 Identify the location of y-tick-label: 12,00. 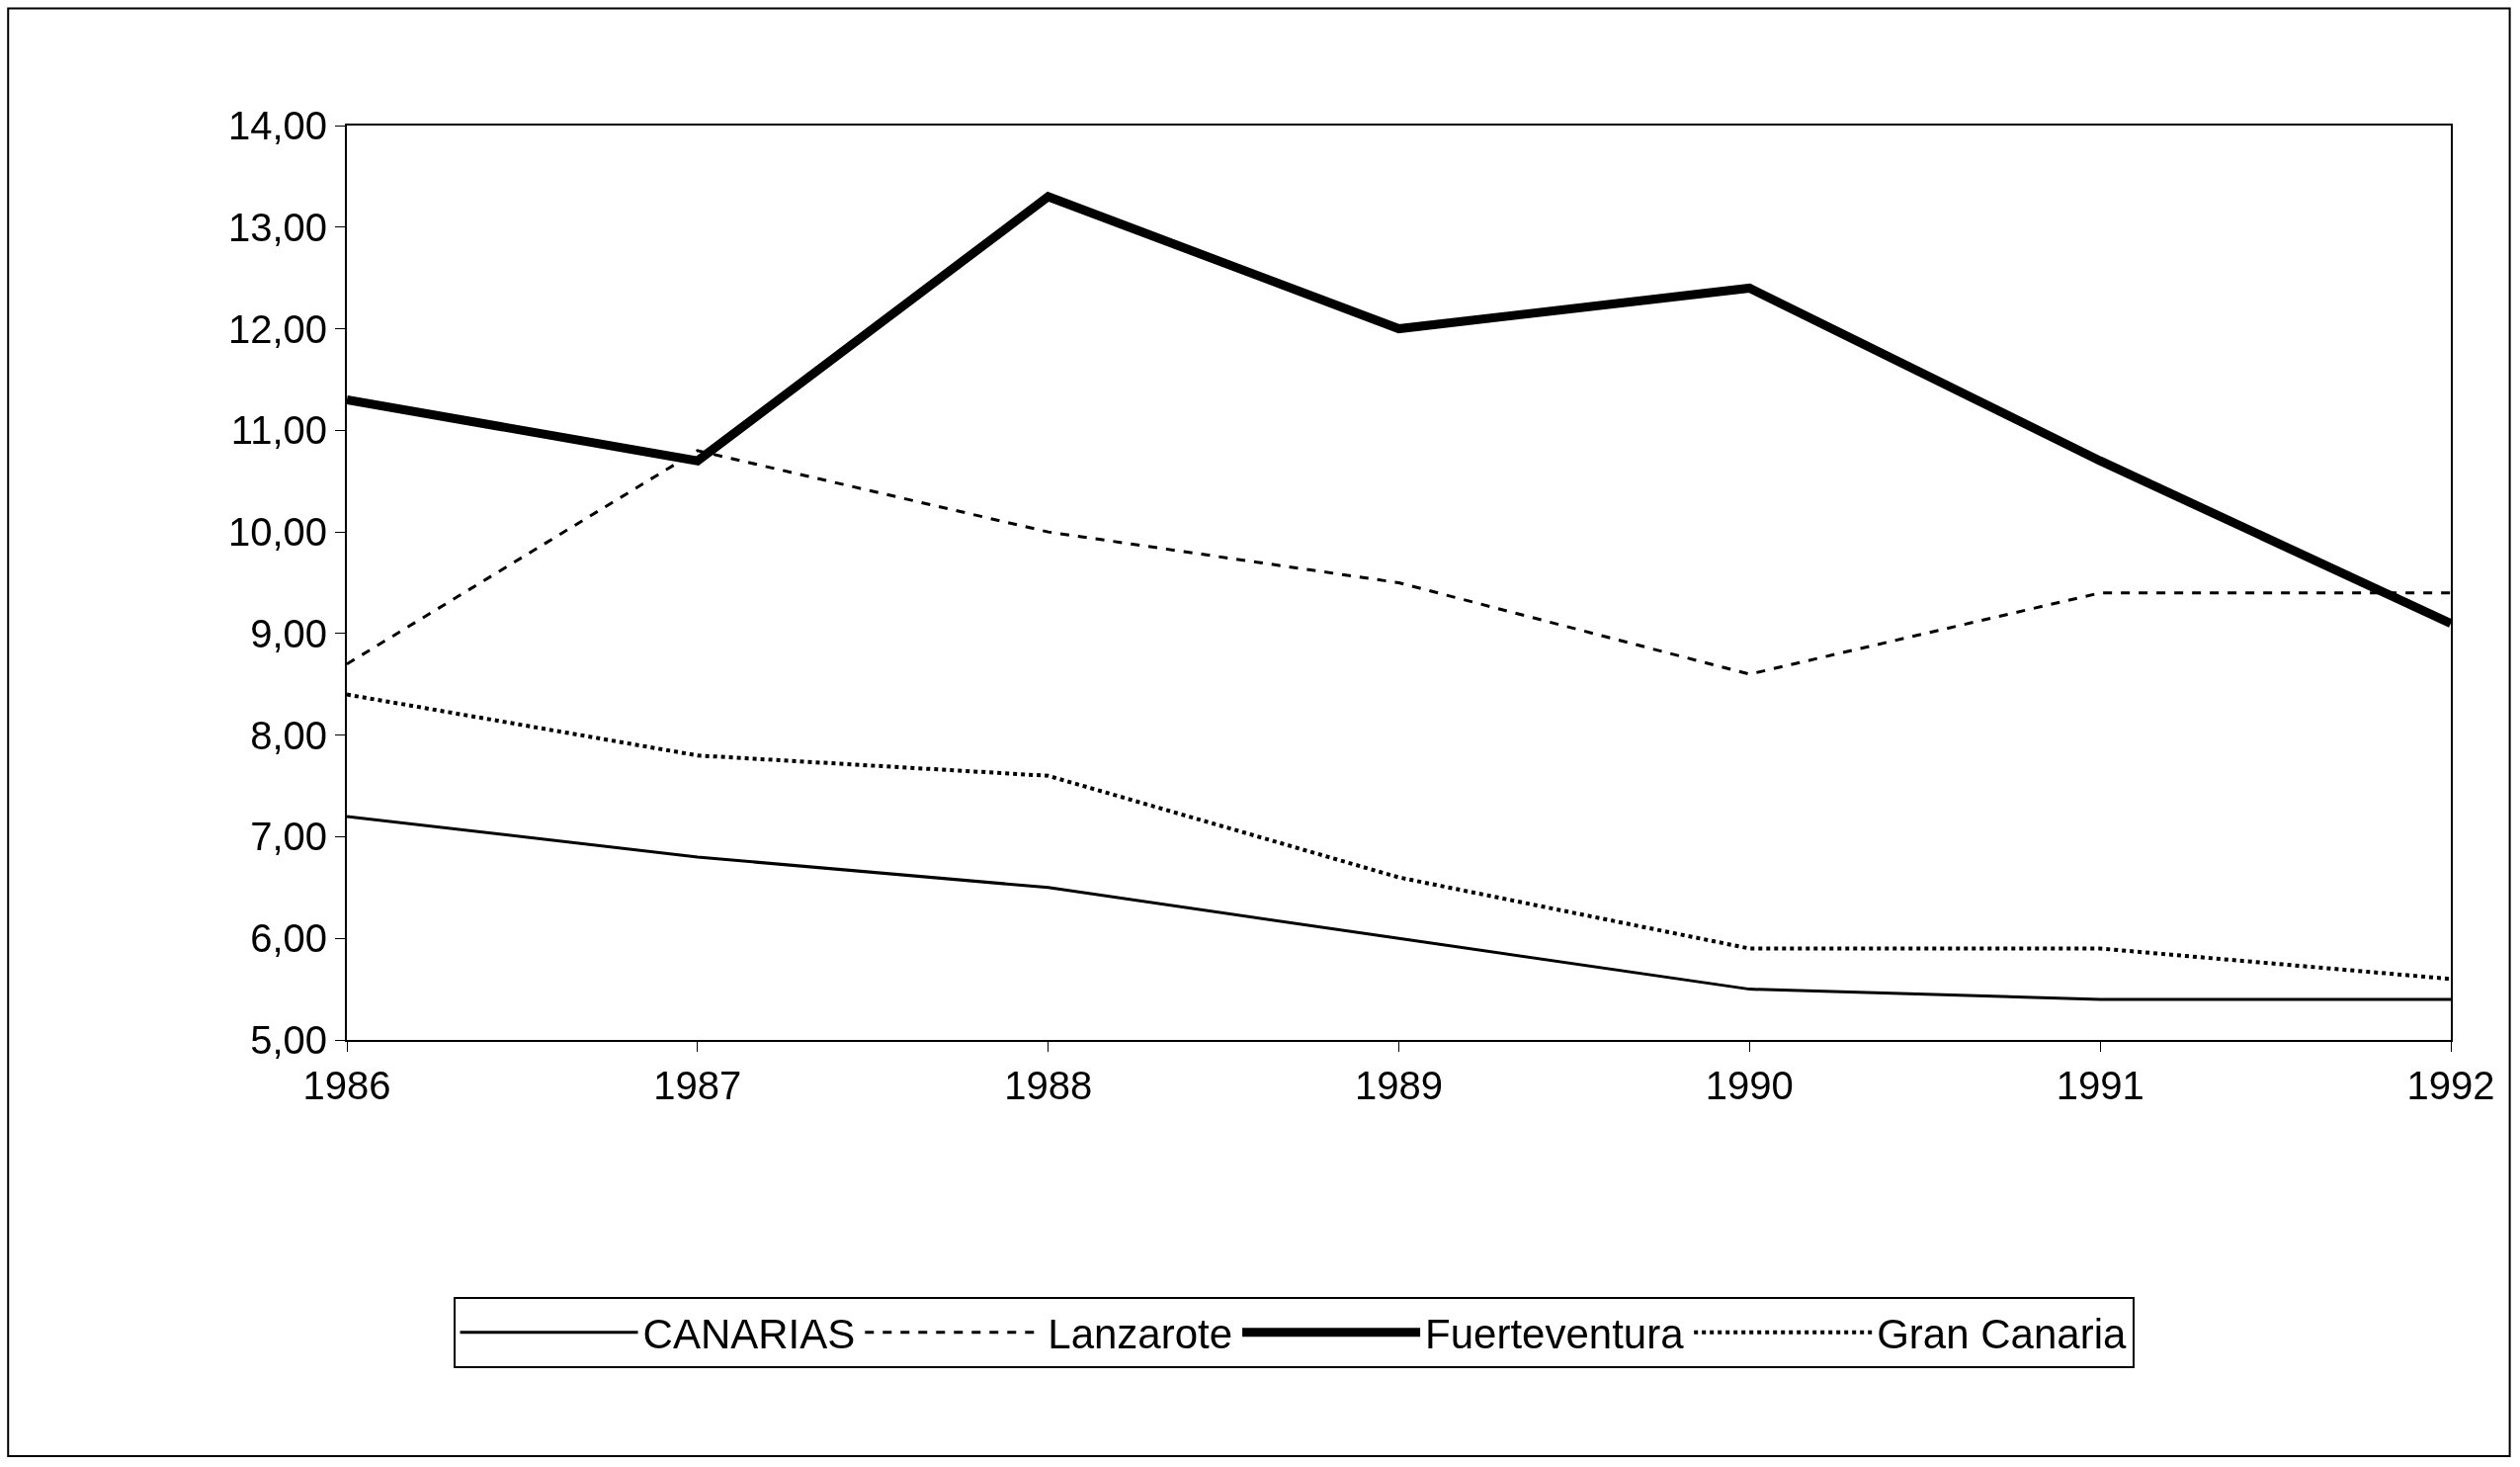
(277, 328).